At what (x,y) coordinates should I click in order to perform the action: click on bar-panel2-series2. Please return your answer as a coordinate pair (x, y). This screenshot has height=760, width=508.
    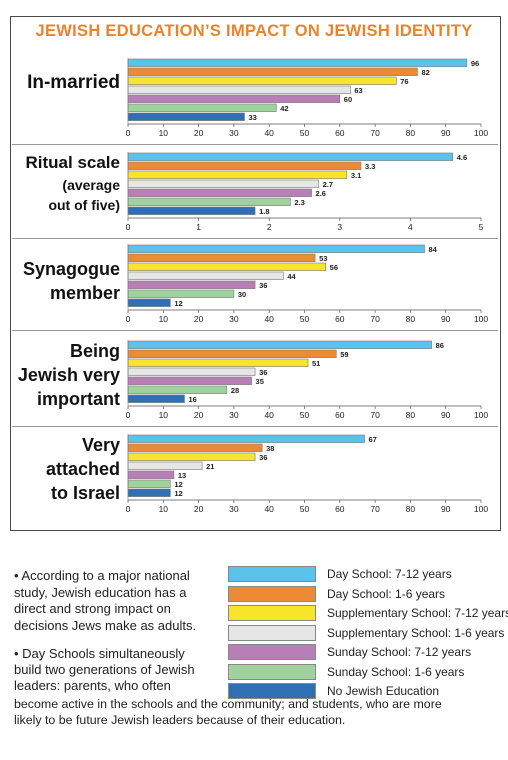
    Looking at the image, I should click on (244, 165).